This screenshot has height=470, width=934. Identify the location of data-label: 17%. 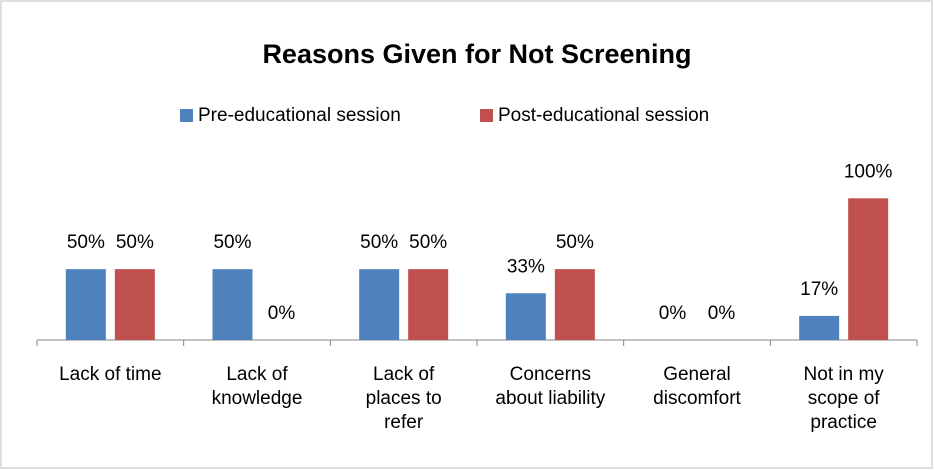
(819, 289).